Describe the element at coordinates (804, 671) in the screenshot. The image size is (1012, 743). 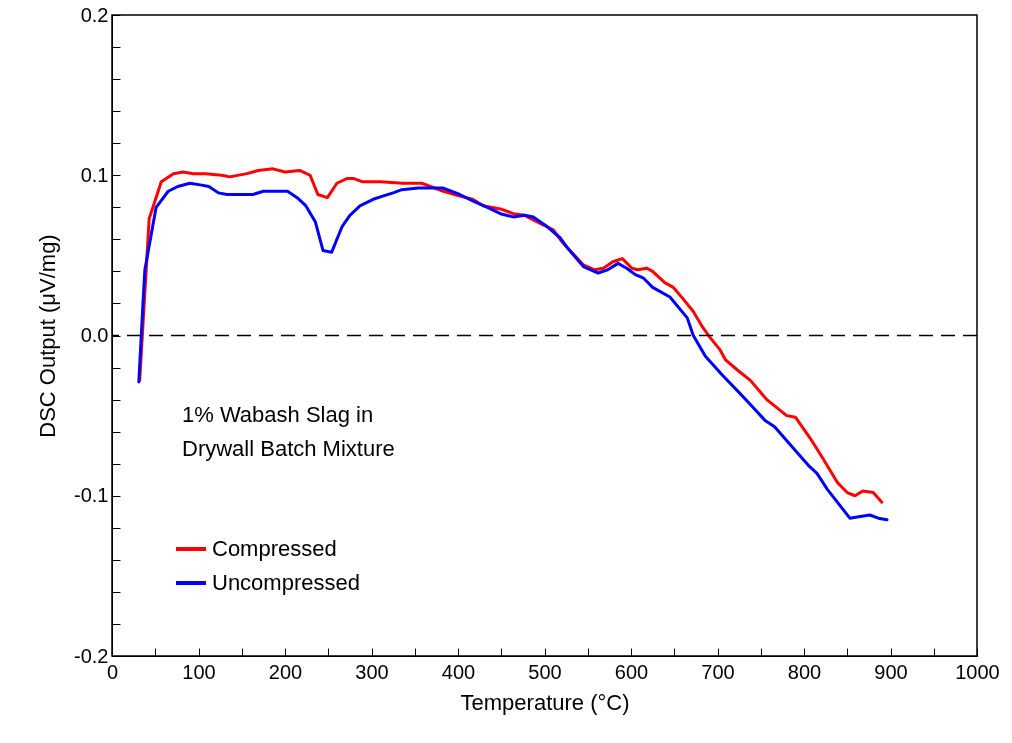
I see `x-tick-label: 800` at that location.